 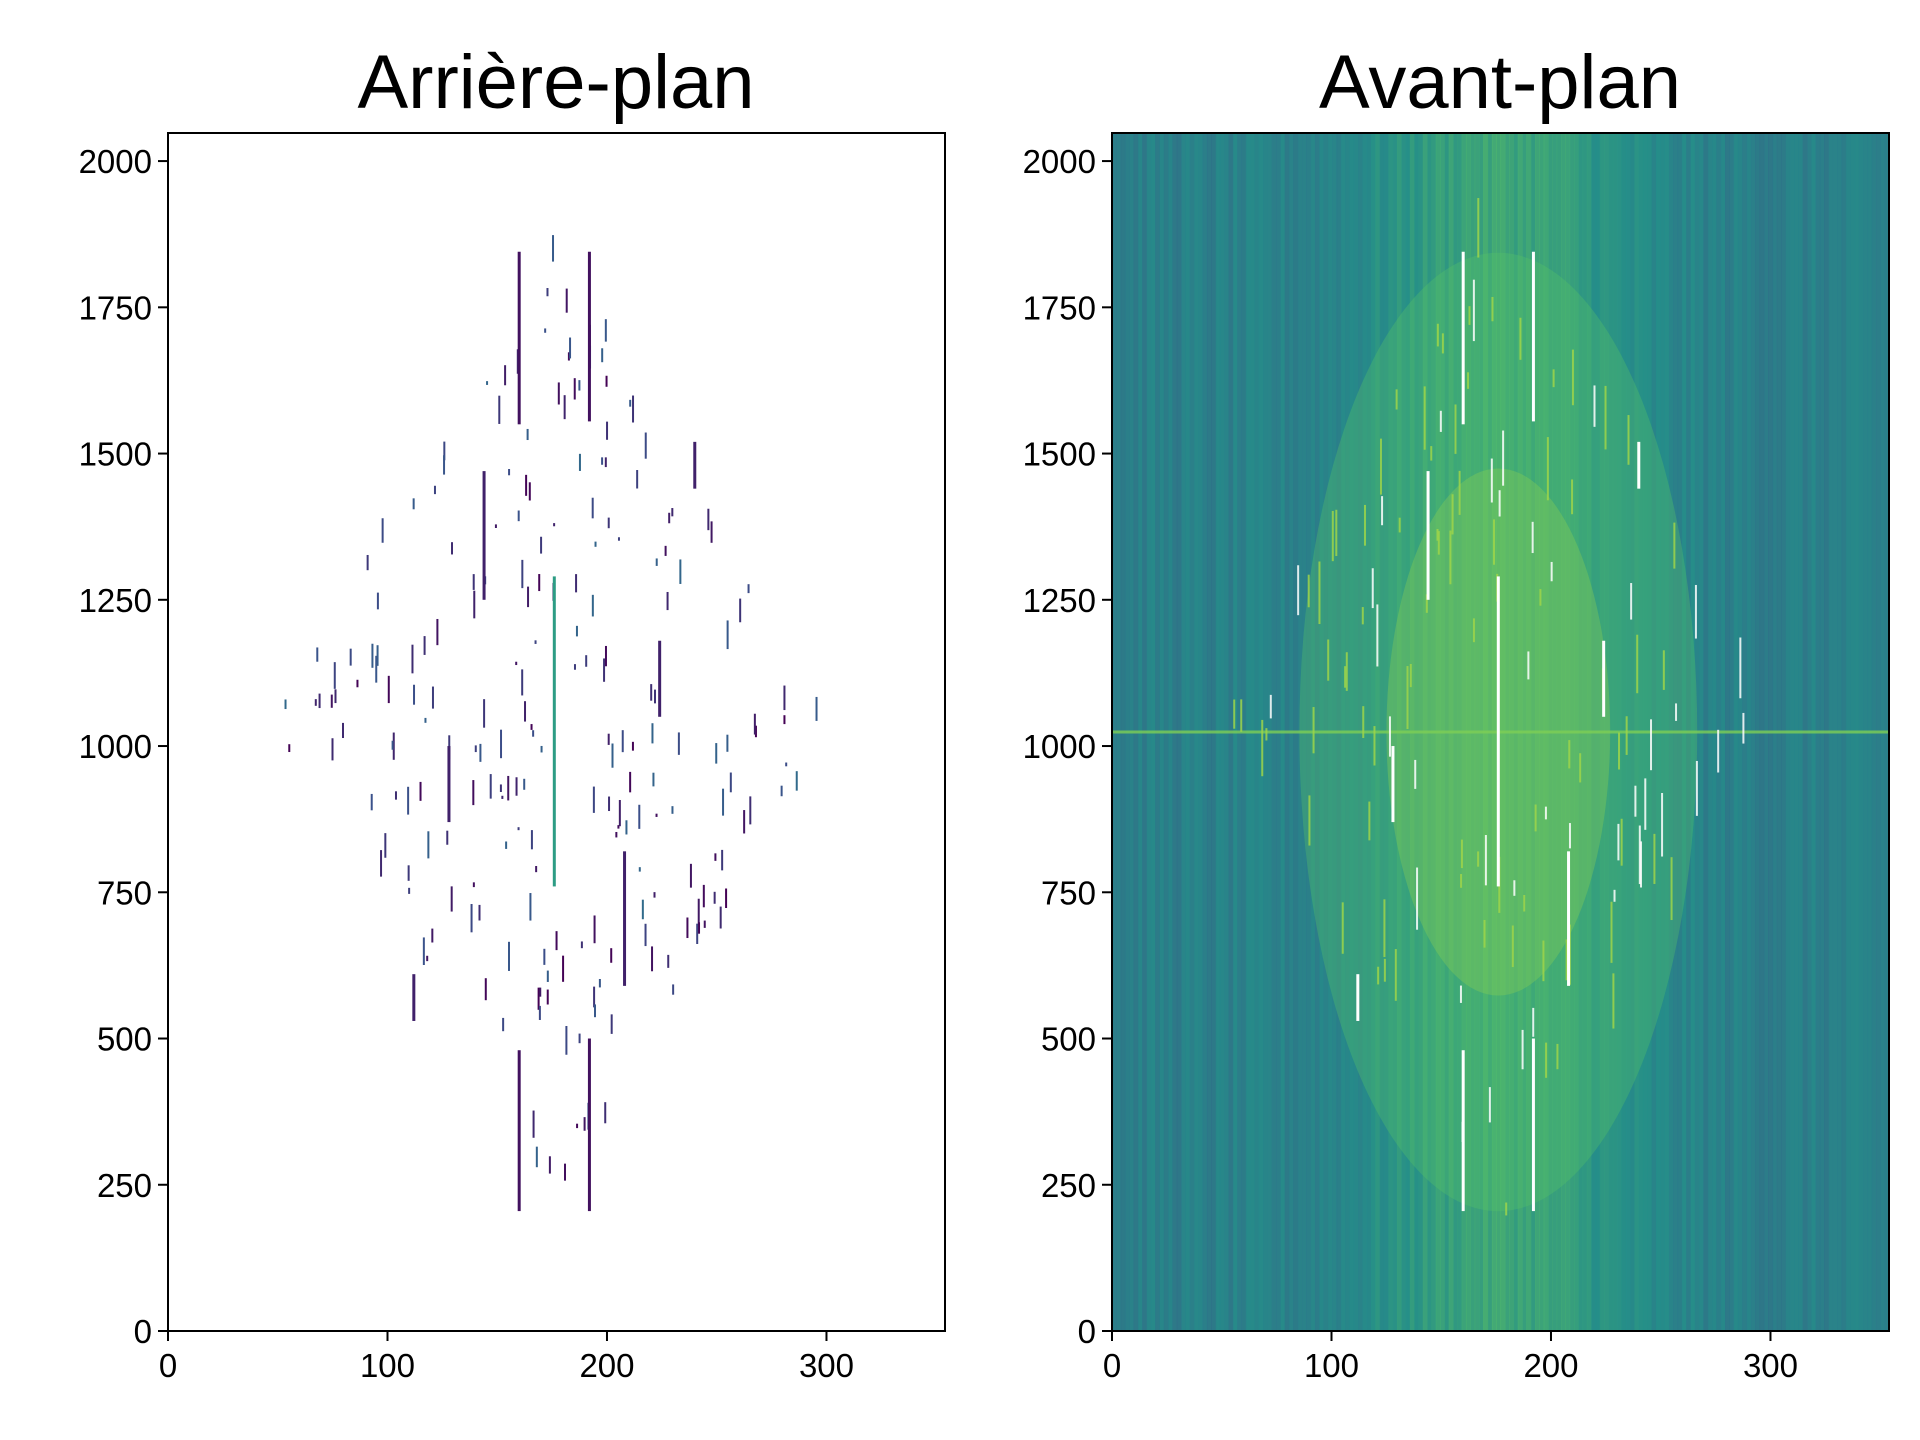 What do you see at coordinates (555, 82) in the screenshot?
I see `panel-title: Arrière-plan` at bounding box center [555, 82].